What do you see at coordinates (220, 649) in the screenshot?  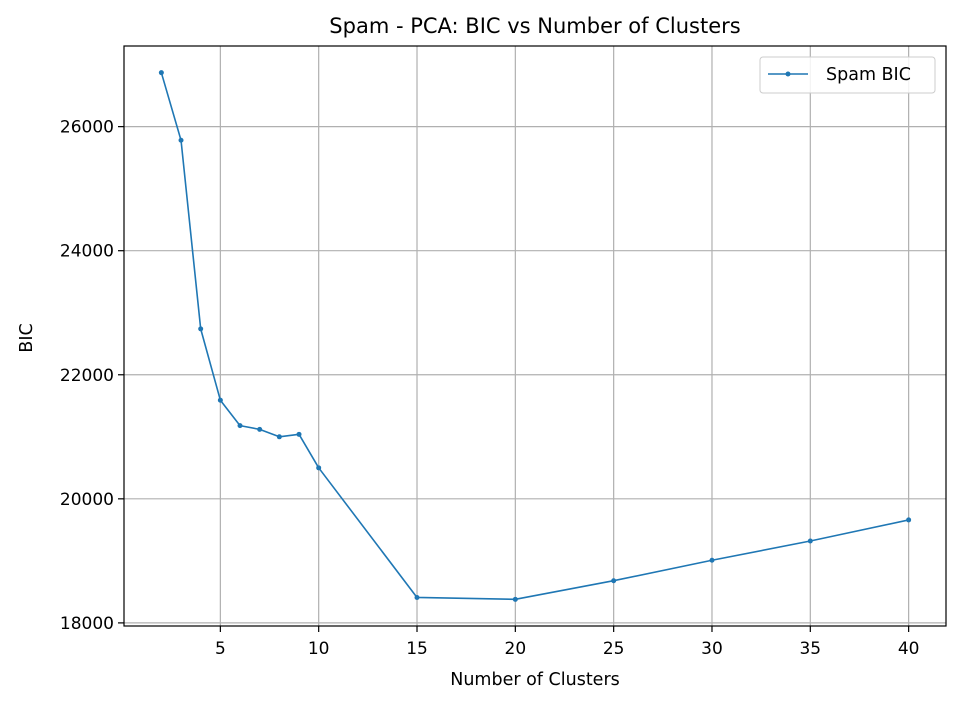 I see `x-tick-label: 5` at bounding box center [220, 649].